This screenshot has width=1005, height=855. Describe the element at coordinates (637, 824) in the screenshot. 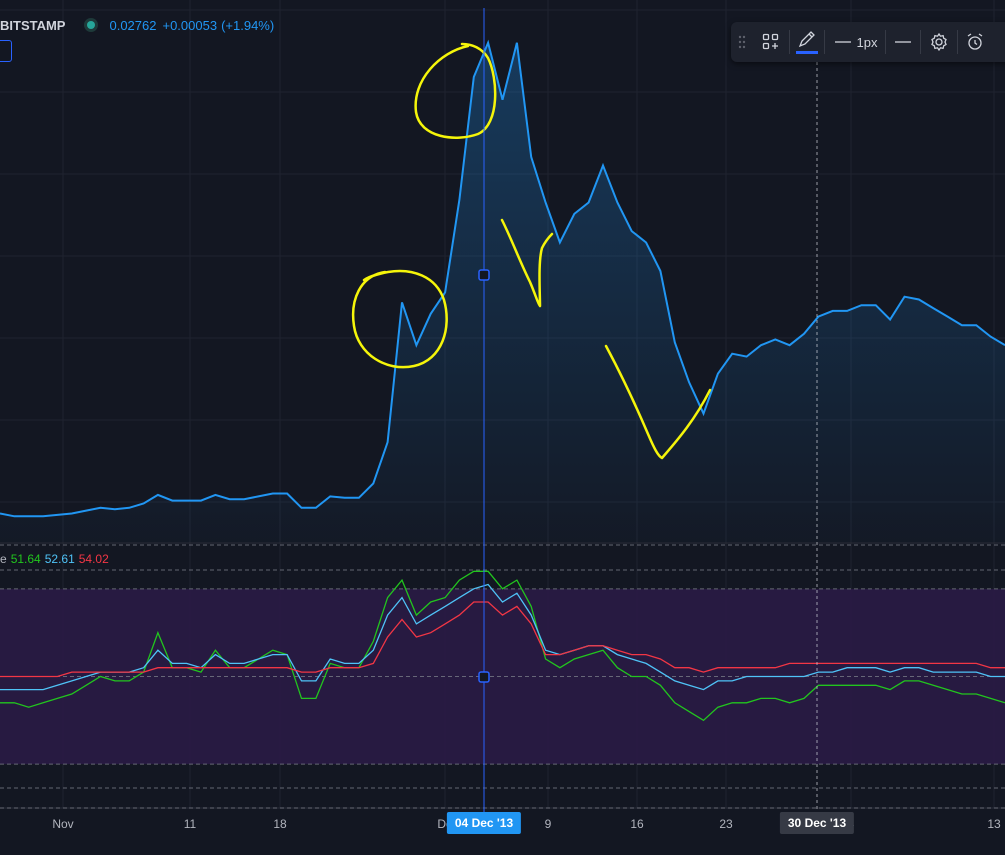

I see `x-tick-label: 16` at that location.